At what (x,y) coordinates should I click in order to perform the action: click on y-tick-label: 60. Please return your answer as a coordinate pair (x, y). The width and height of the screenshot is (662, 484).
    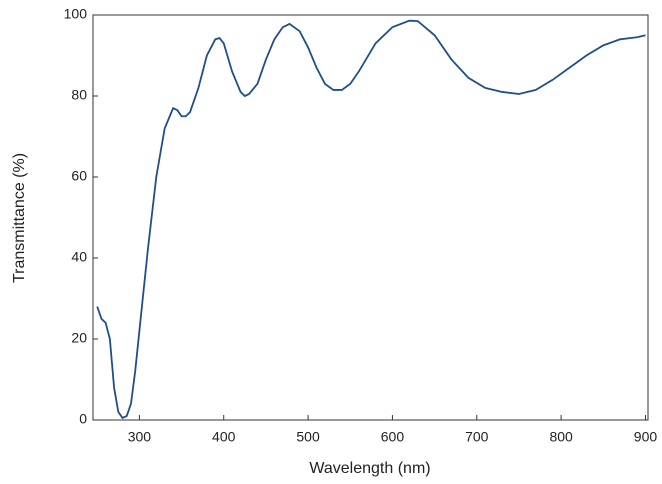
    Looking at the image, I should click on (79, 176).